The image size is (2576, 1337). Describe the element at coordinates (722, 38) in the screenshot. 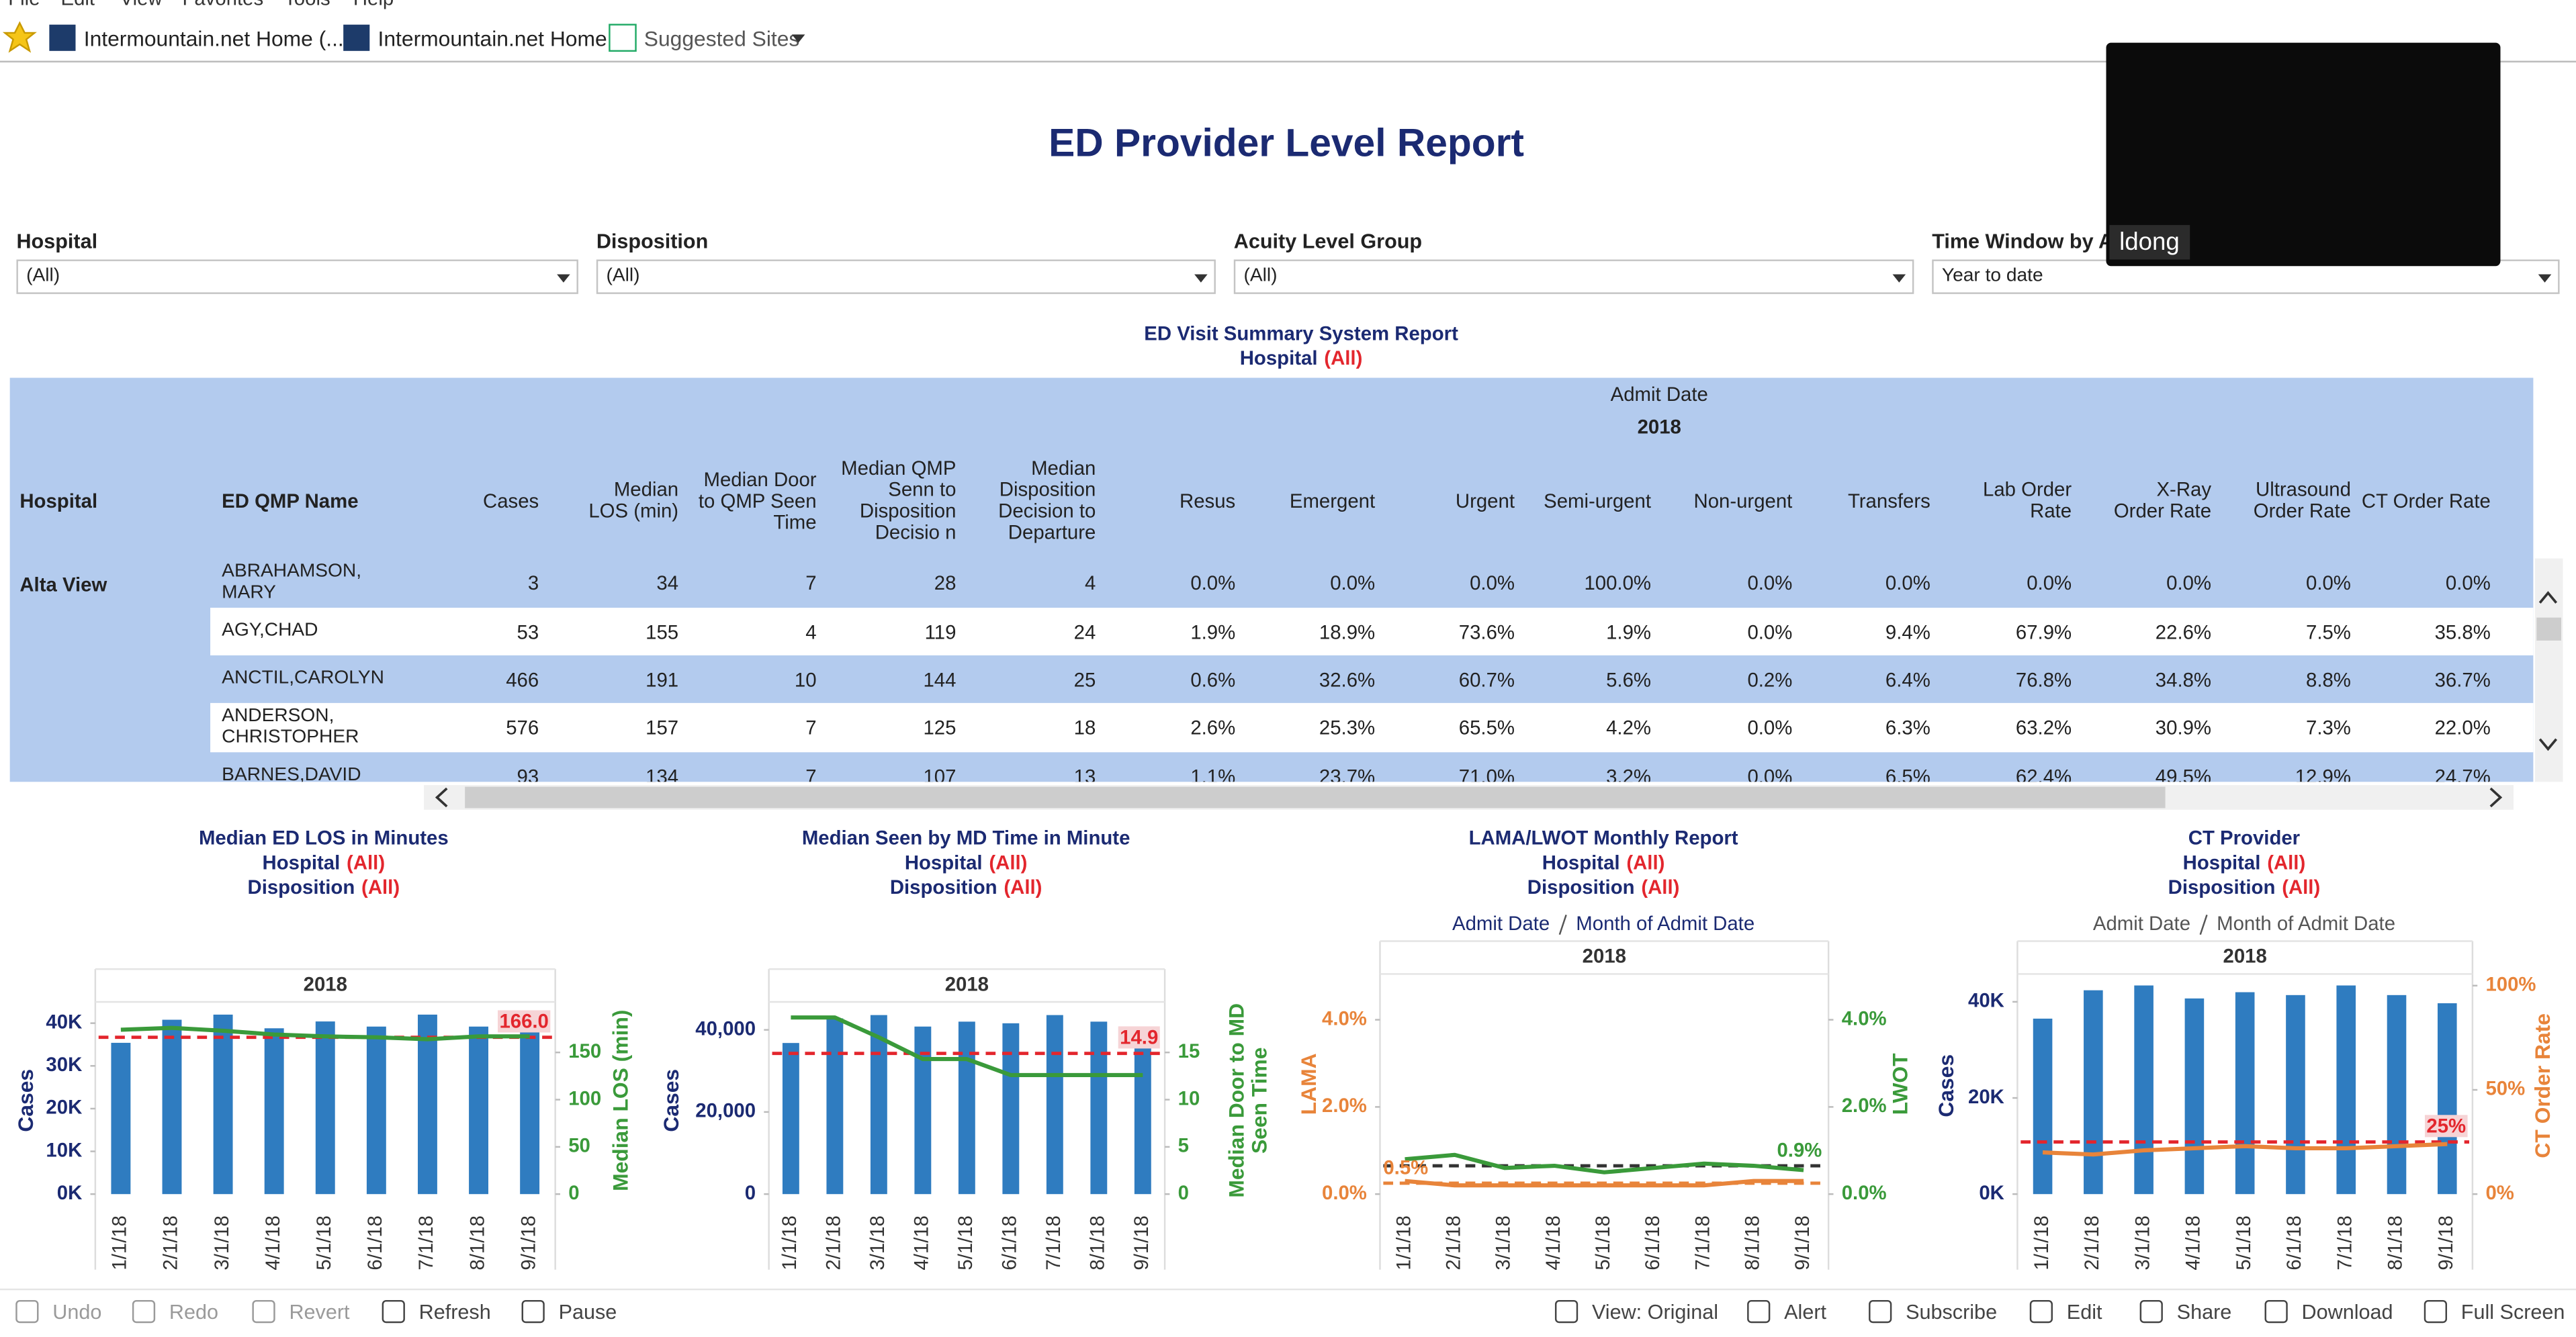

I see `favorite-link: Suggested Sites` at that location.